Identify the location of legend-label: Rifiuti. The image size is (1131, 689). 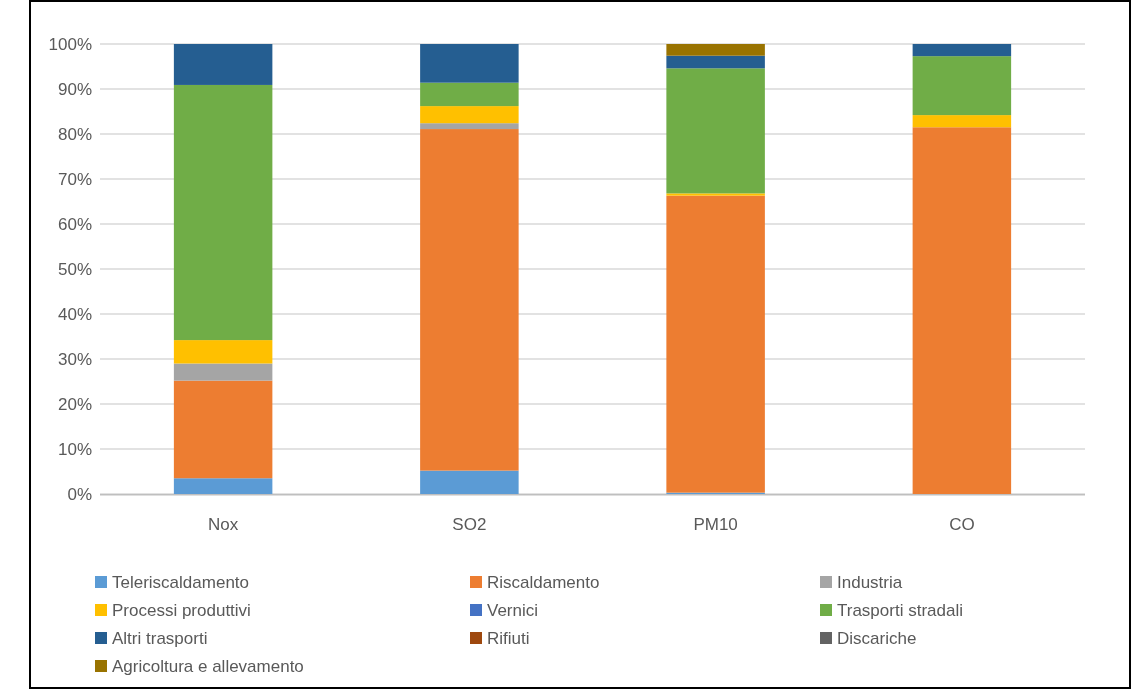
(508, 638).